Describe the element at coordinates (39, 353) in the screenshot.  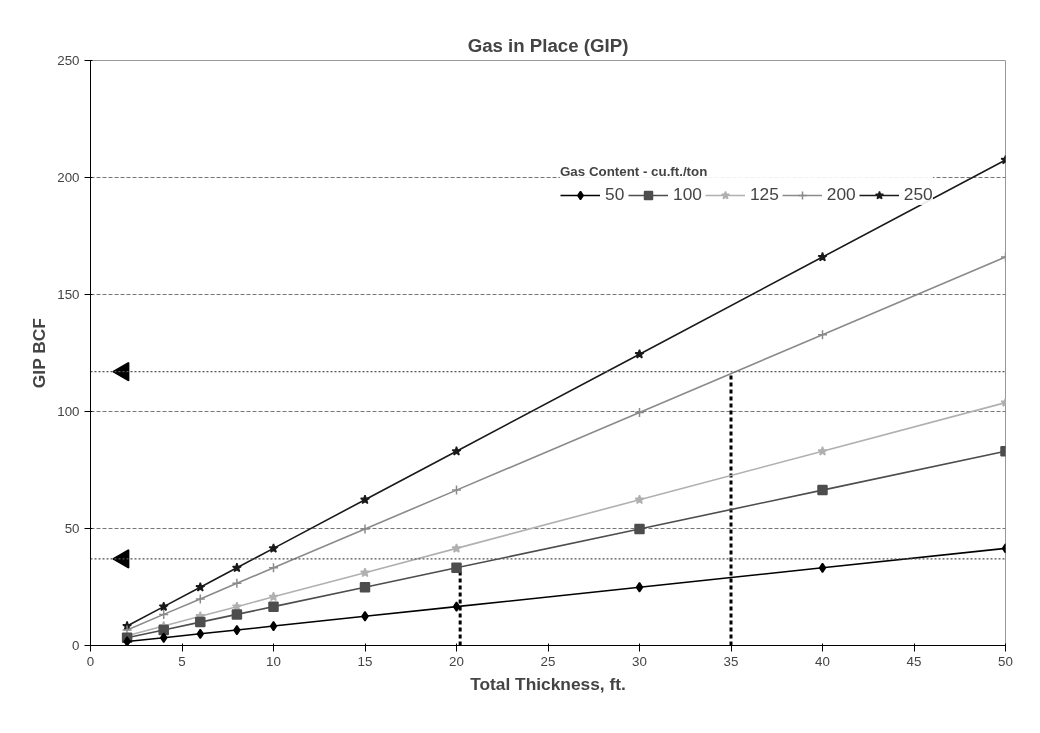
I see `y-axis-title: GIP BCF` at that location.